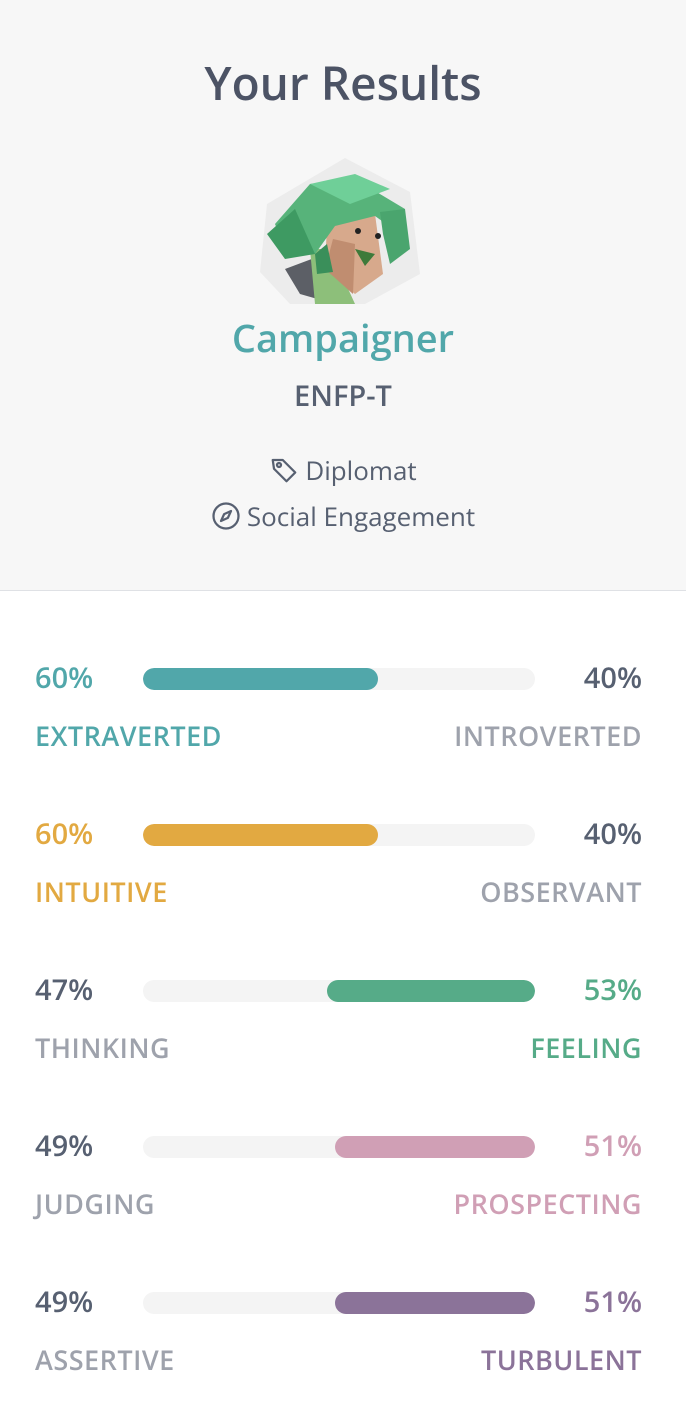 The width and height of the screenshot is (686, 1412). I want to click on strategy-row: Social Engagement, so click(343, 516).